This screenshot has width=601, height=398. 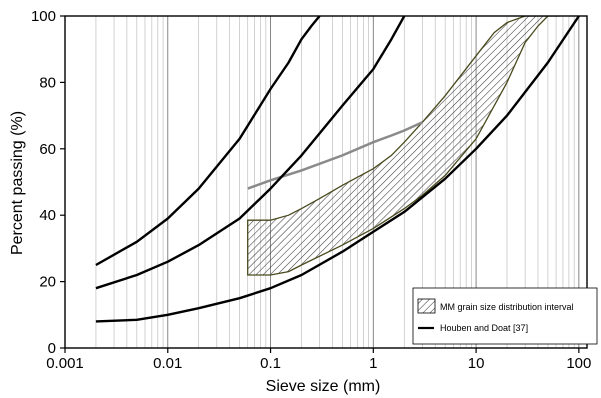 What do you see at coordinates (318, 360) in the screenshot?
I see `x-axis-ticks: 0.001 0.01 0.1 1 10 100` at bounding box center [318, 360].